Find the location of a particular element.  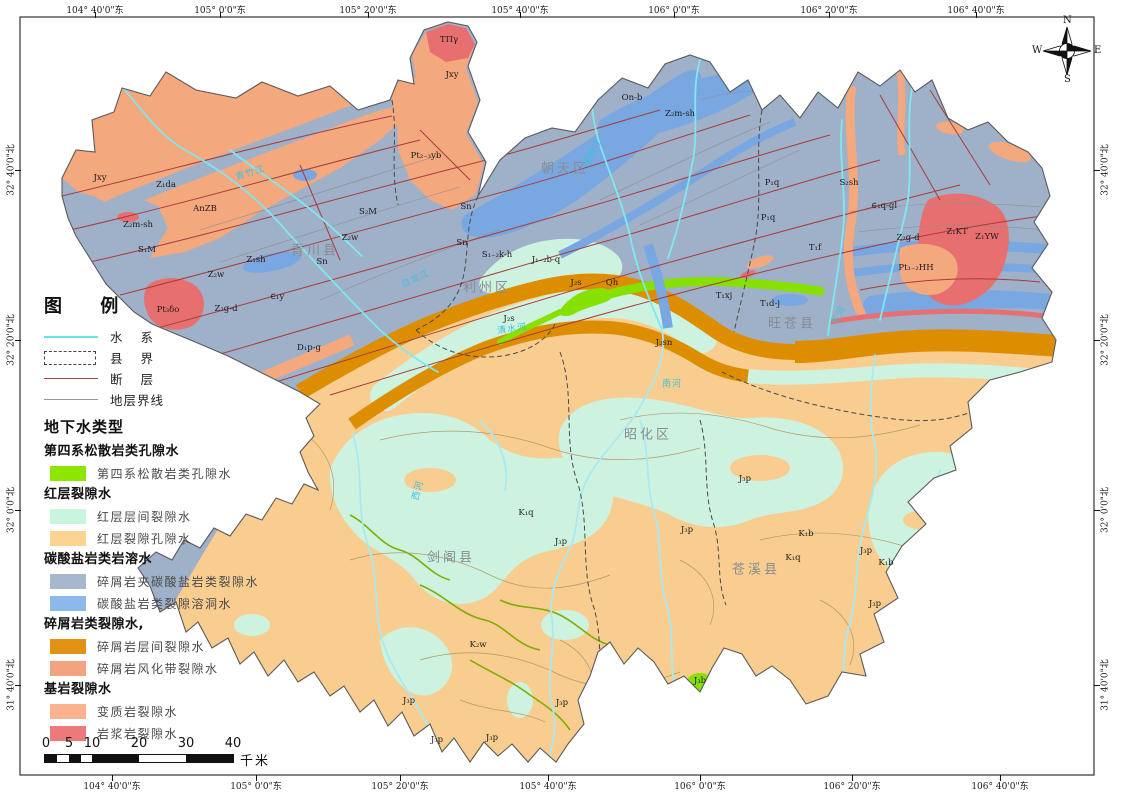

legend-item-clastic-interlayer: 碎屑岩层间裂隙水 is located at coordinates (164, 646).